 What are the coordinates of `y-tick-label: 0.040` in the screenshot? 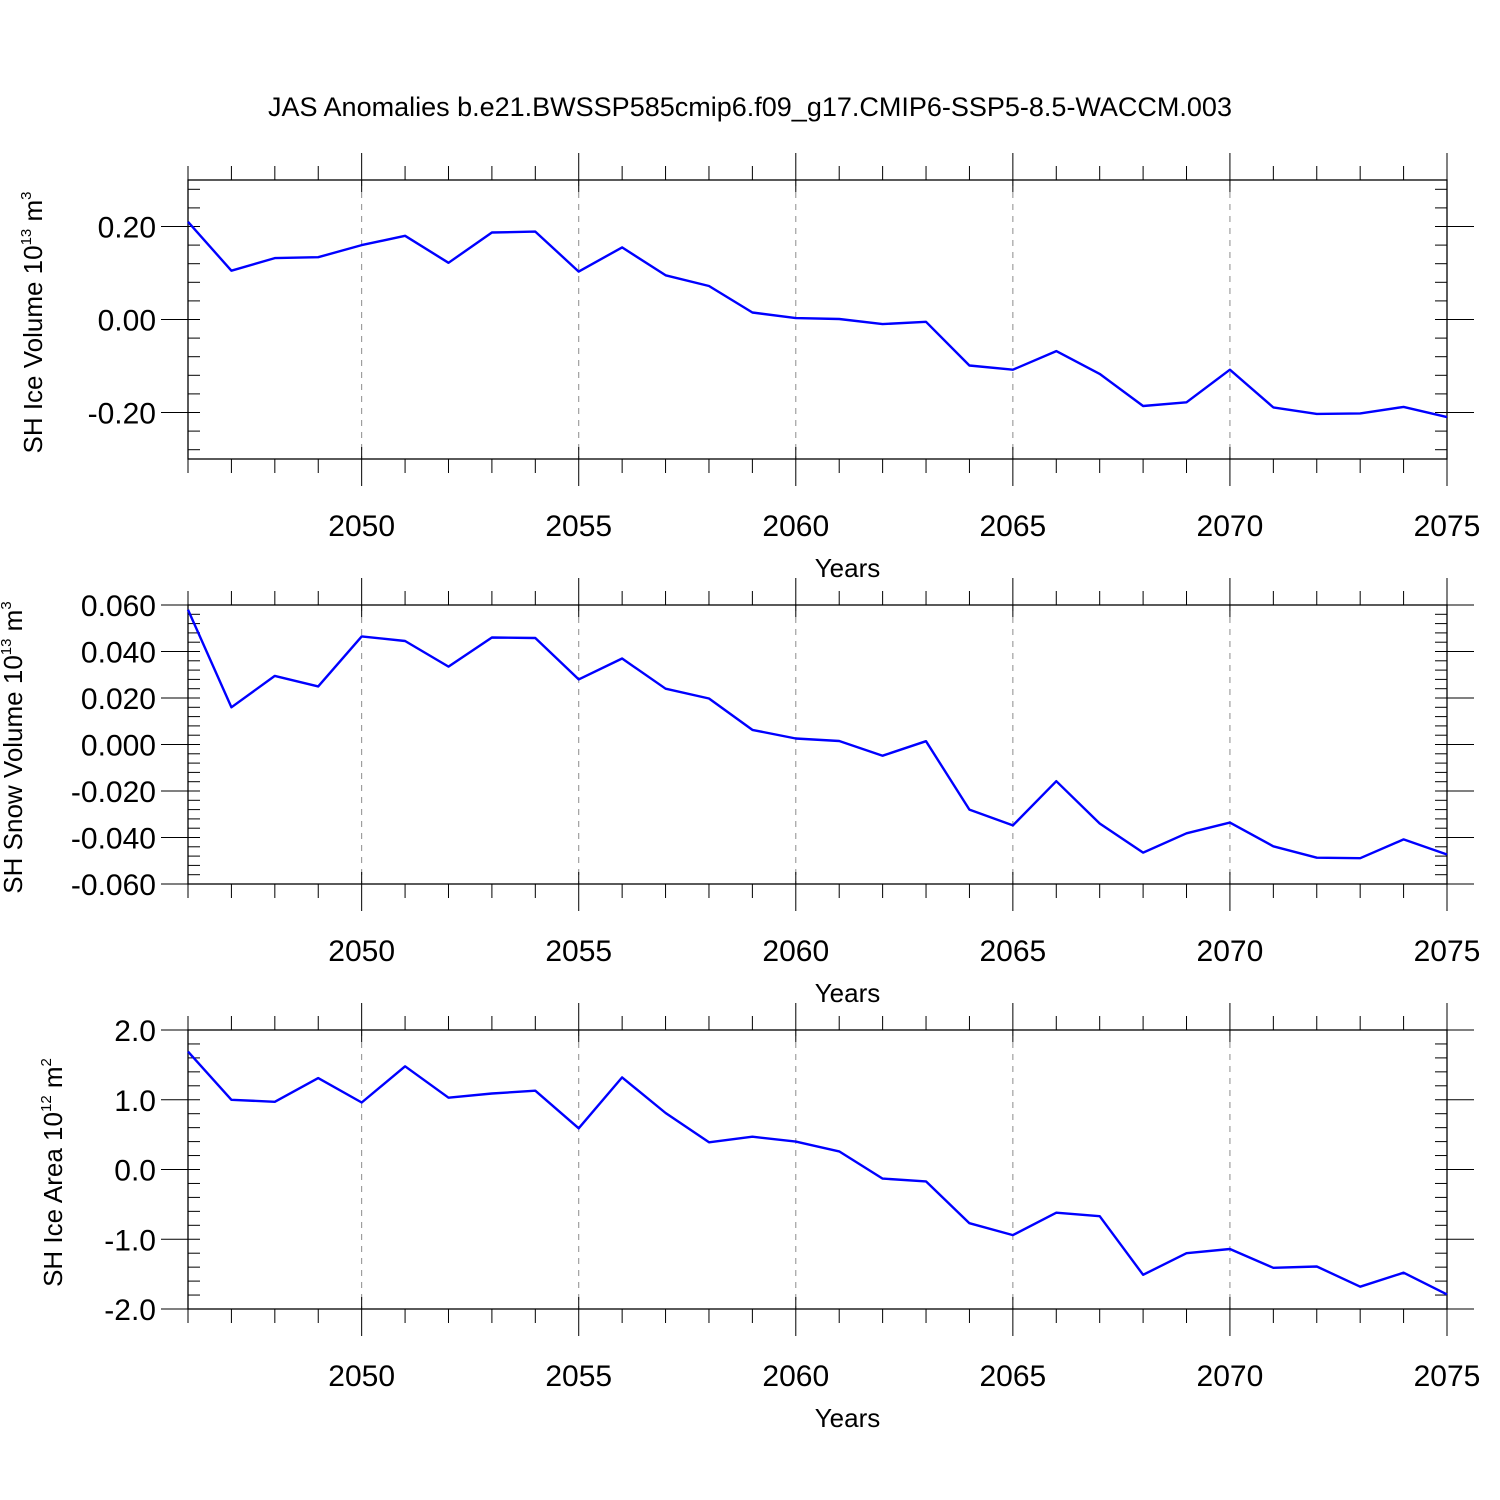 It's located at (118, 653).